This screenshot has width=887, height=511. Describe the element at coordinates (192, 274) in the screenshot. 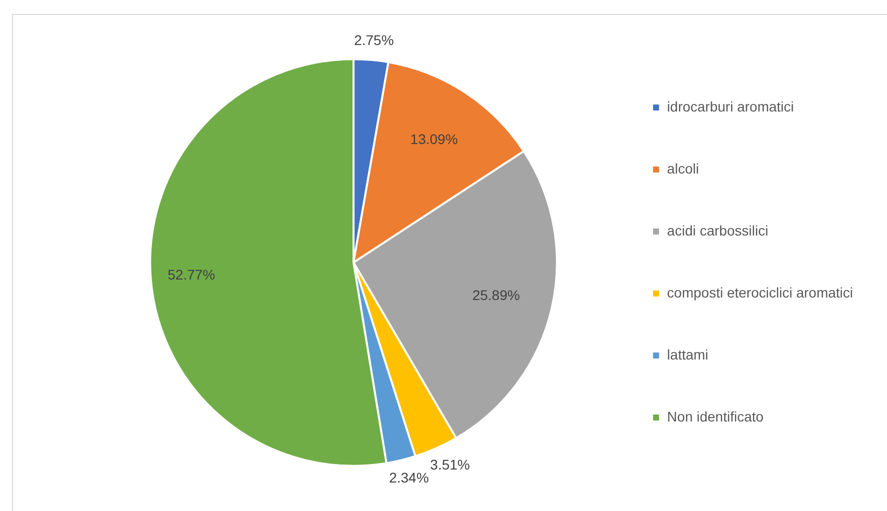

I see `data-label: 52.77%` at that location.